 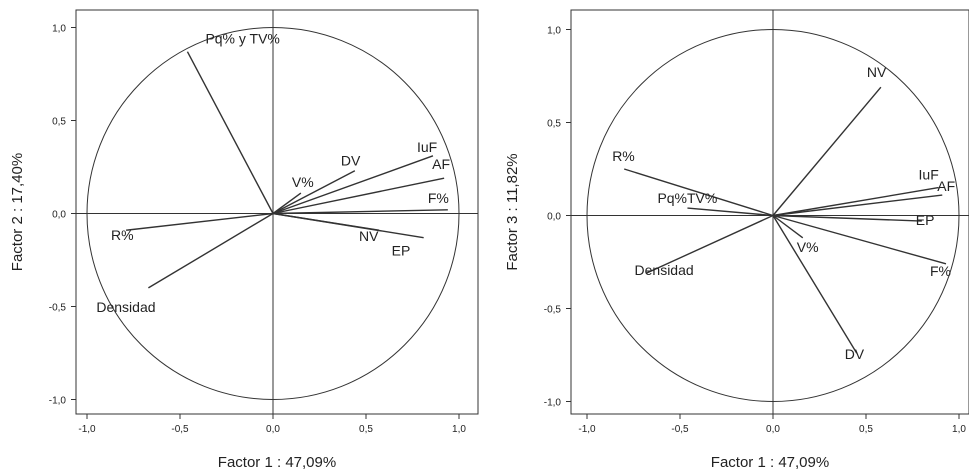 I want to click on panel-1-y-tick-label: 1,0, so click(x=59, y=29).